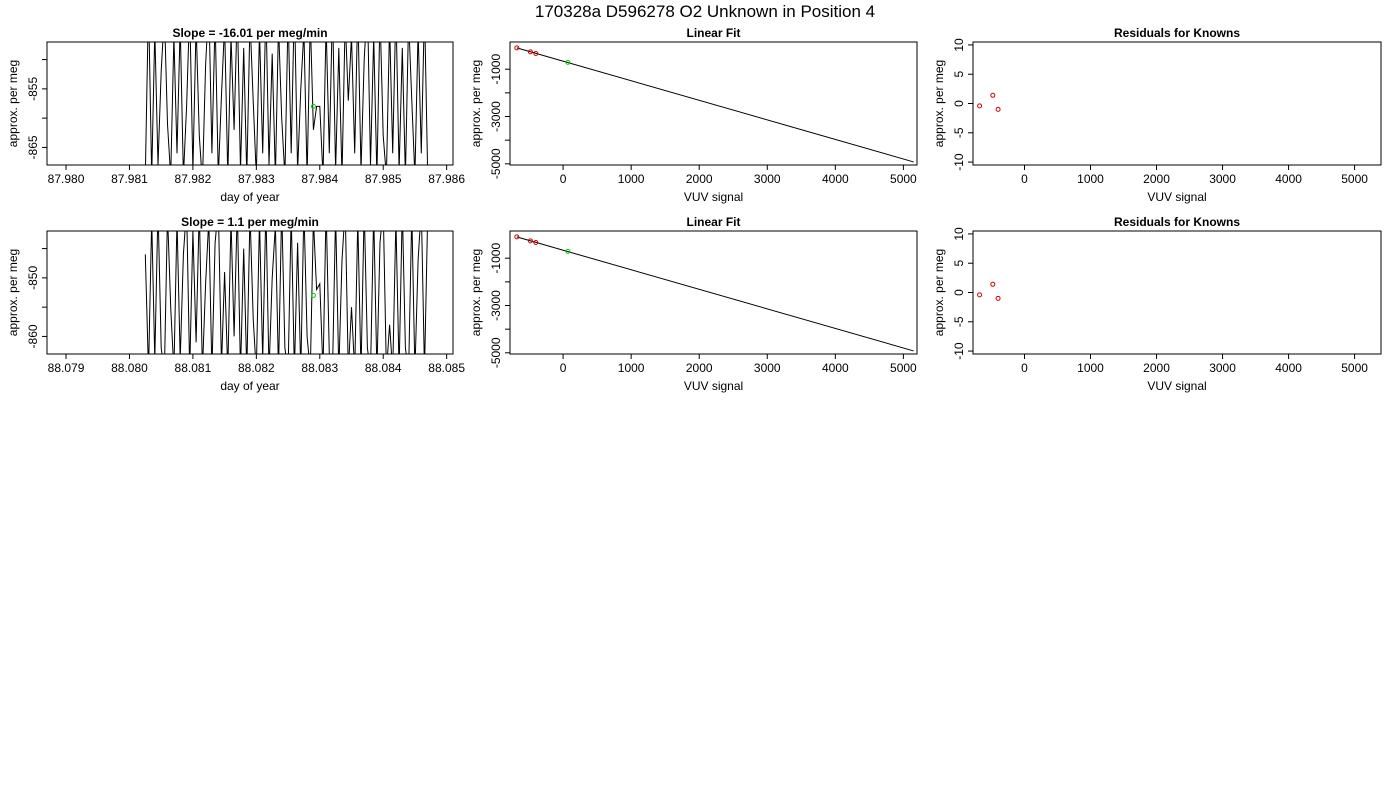 This screenshot has height=800, width=1400. What do you see at coordinates (193, 179) in the screenshot?
I see `x-tick-label: 87.982` at bounding box center [193, 179].